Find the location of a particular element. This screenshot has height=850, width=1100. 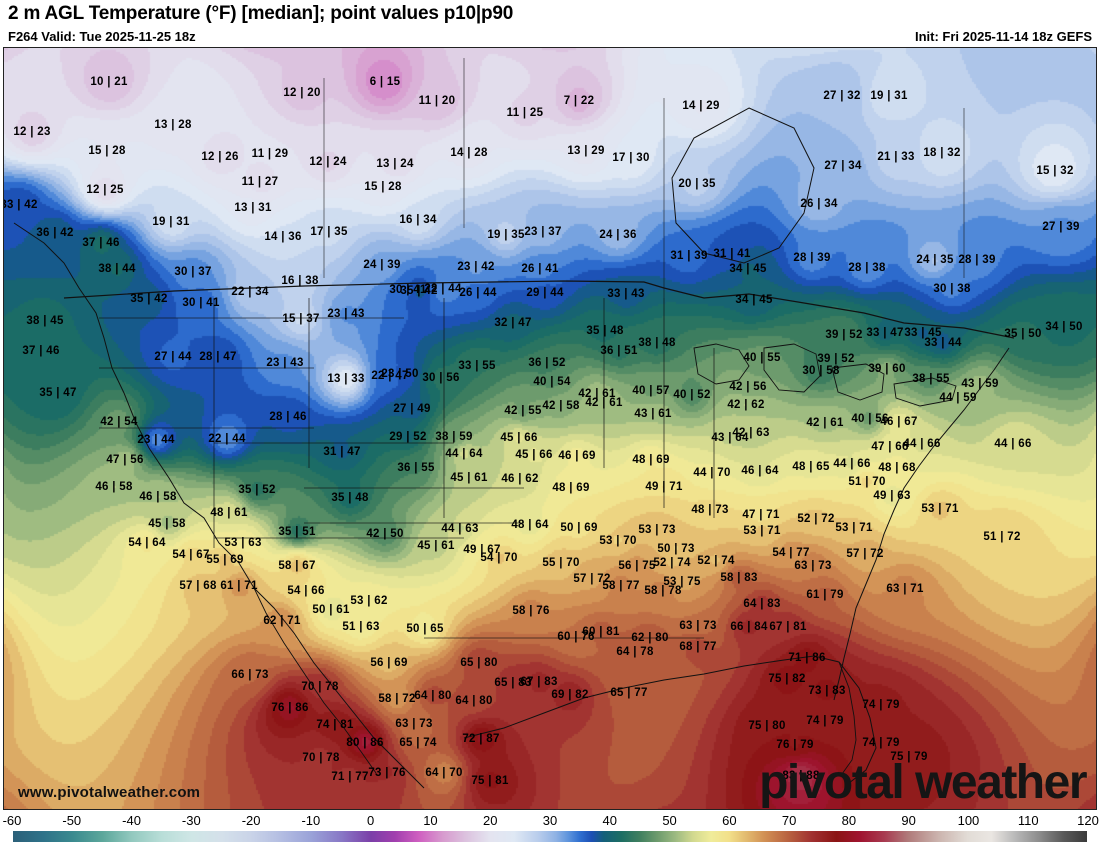

colorbar-tick: 30 is located at coordinates (550, 820).